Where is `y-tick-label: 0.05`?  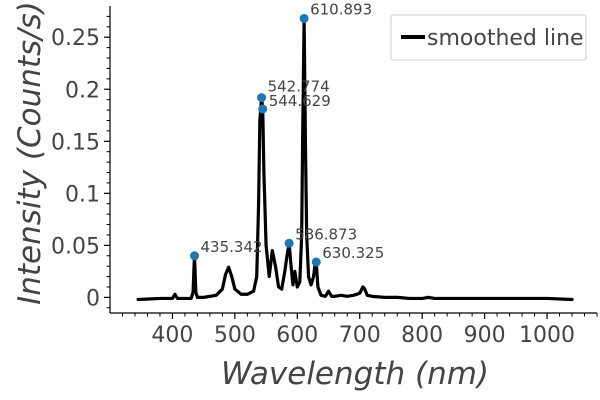 y-tick-label: 0.05 is located at coordinates (75, 246).